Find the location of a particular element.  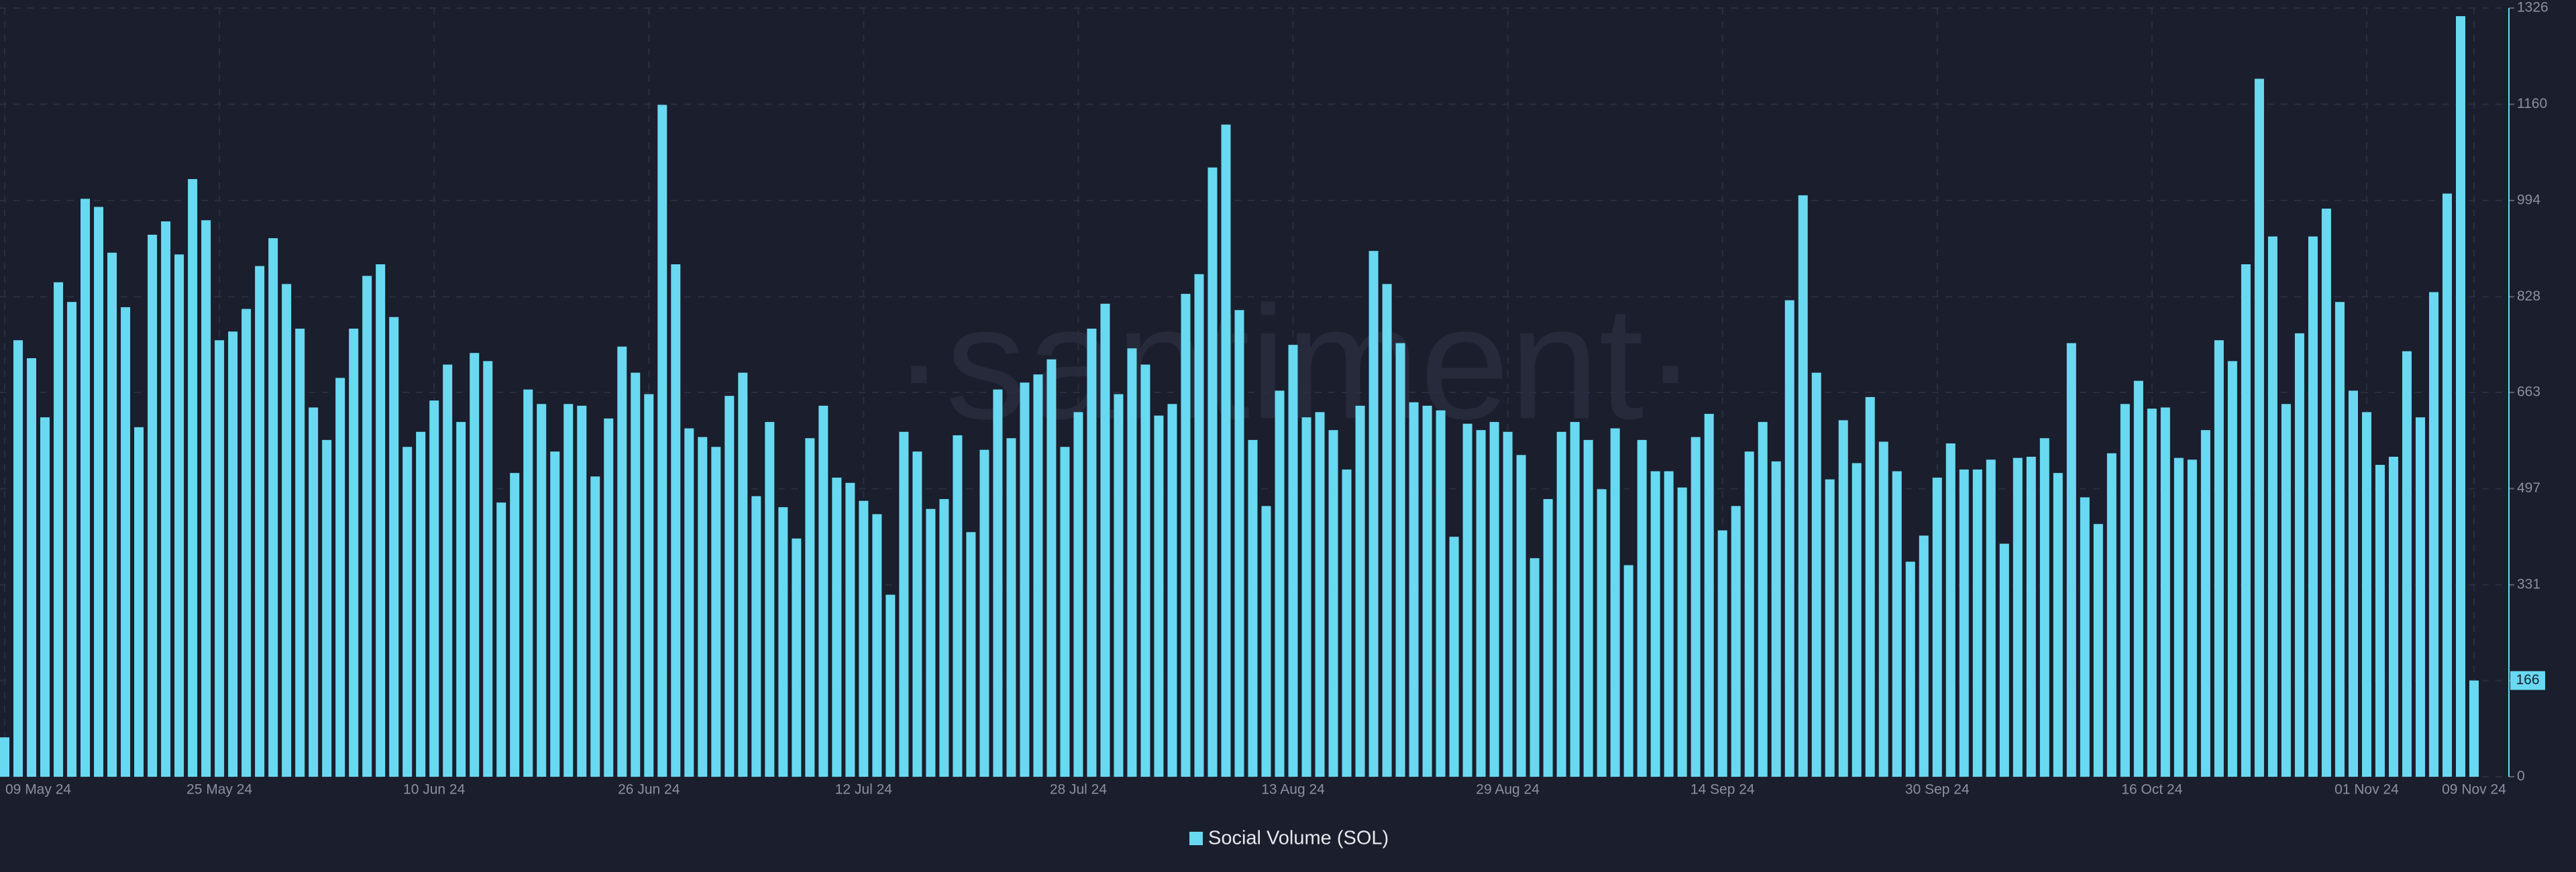

x-tick-label: 12 Jul 24 is located at coordinates (864, 790).